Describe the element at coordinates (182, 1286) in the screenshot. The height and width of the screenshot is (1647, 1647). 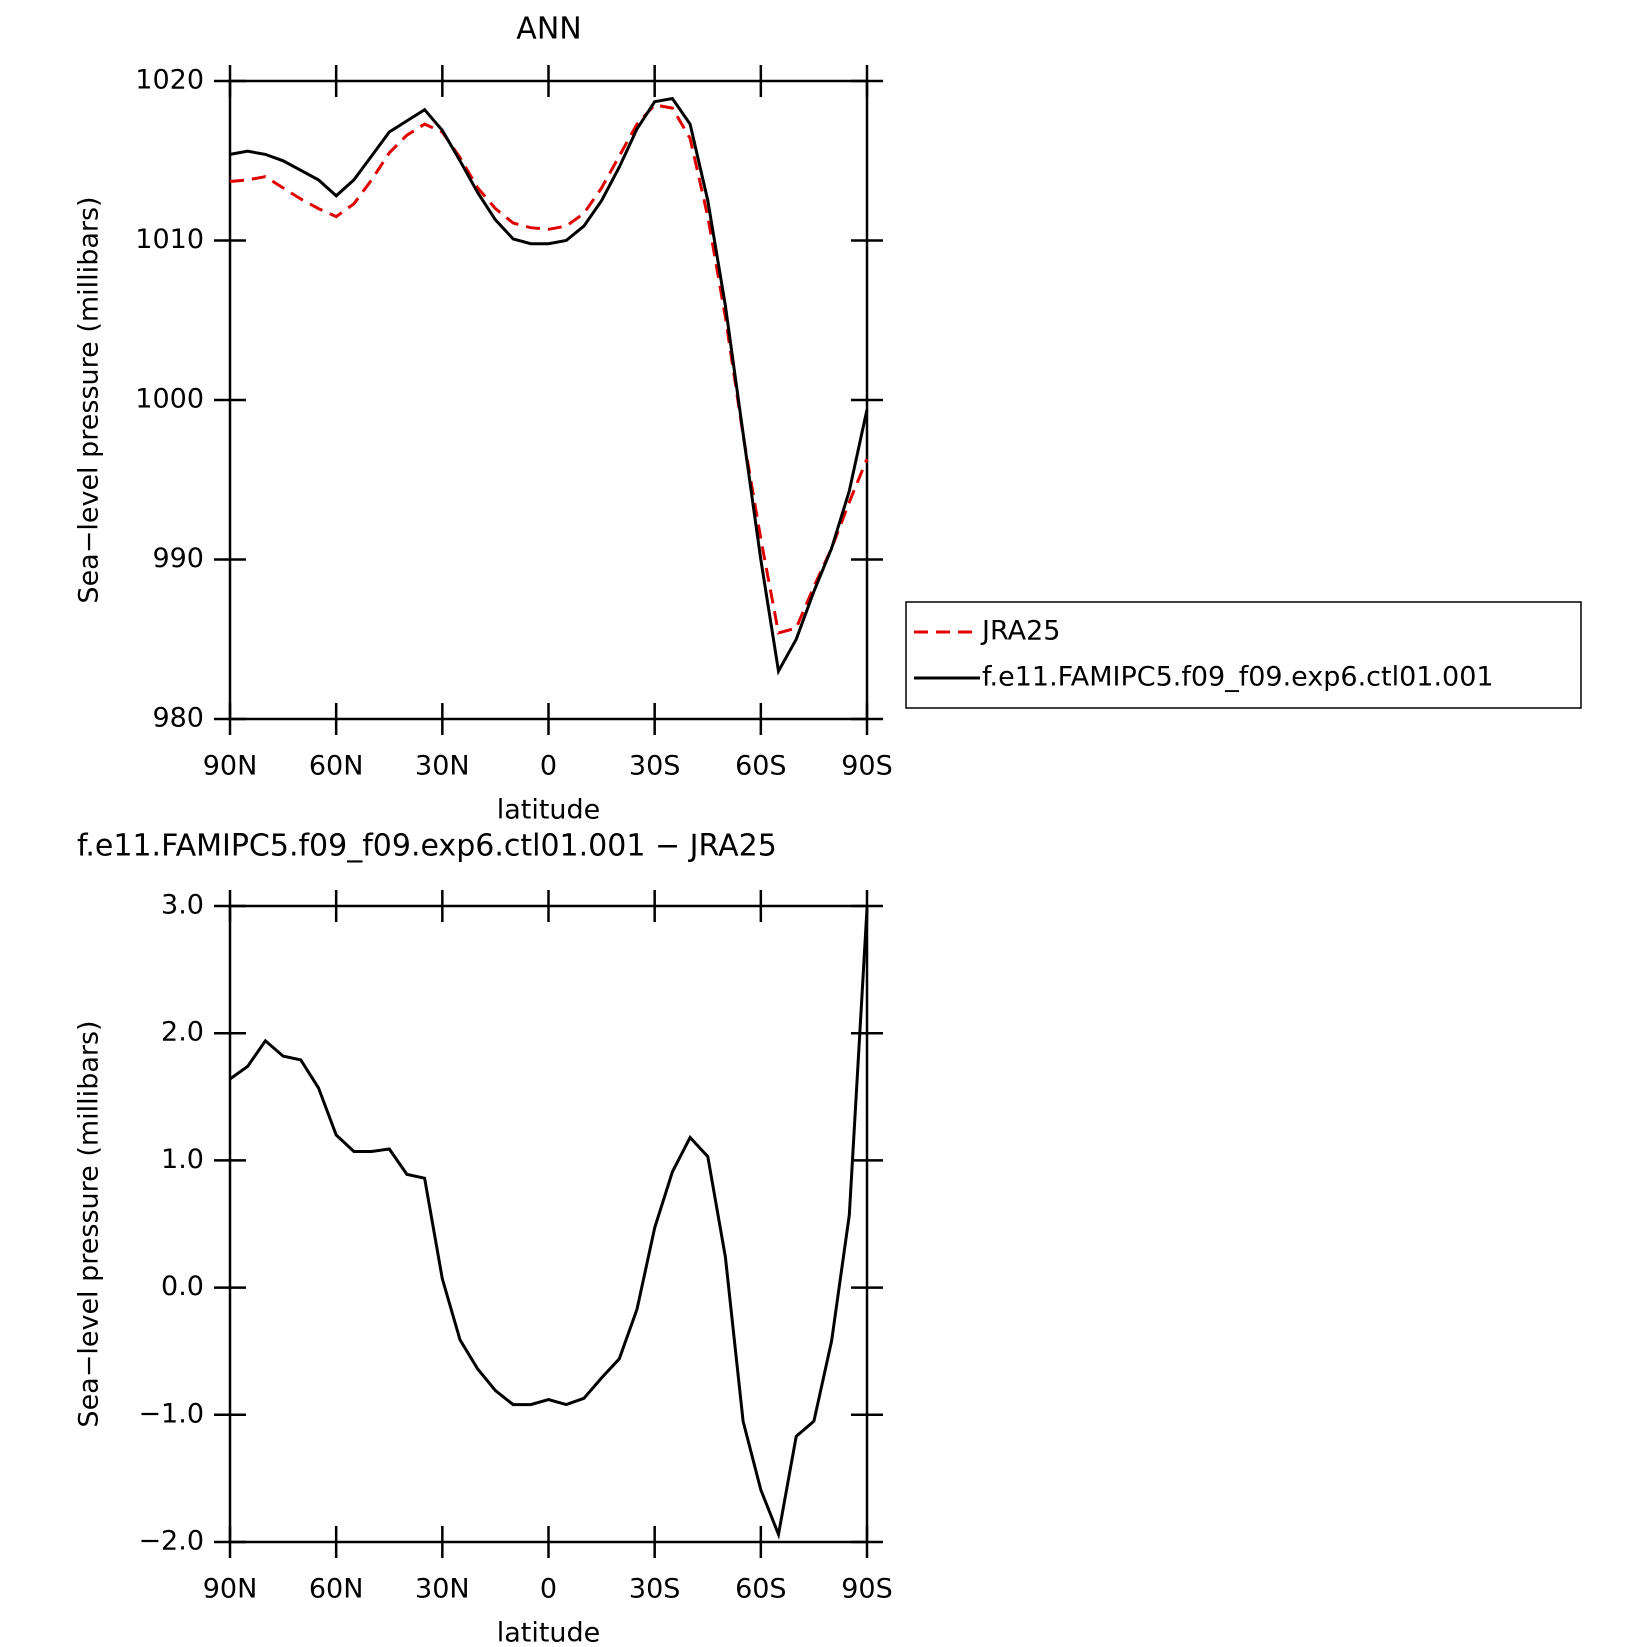
I see `y-tick-label: 0.0` at that location.